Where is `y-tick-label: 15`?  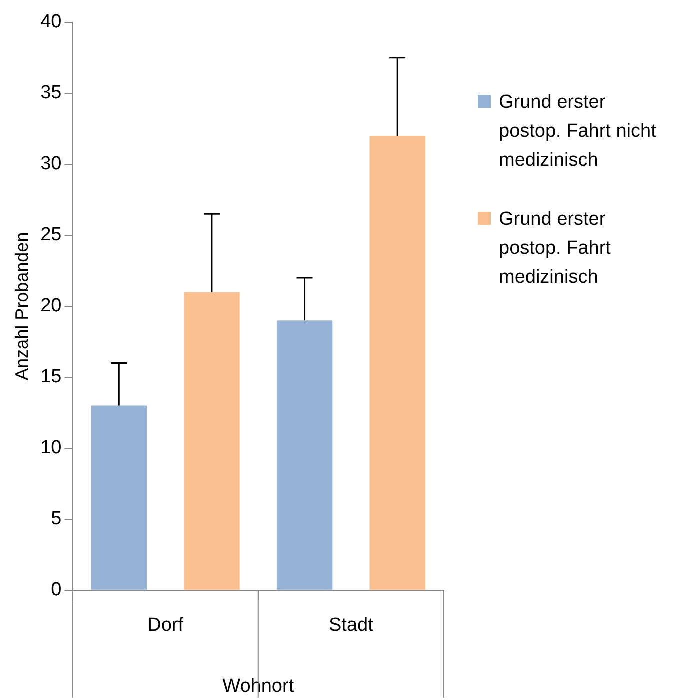 y-tick-label: 15 is located at coordinates (51, 377).